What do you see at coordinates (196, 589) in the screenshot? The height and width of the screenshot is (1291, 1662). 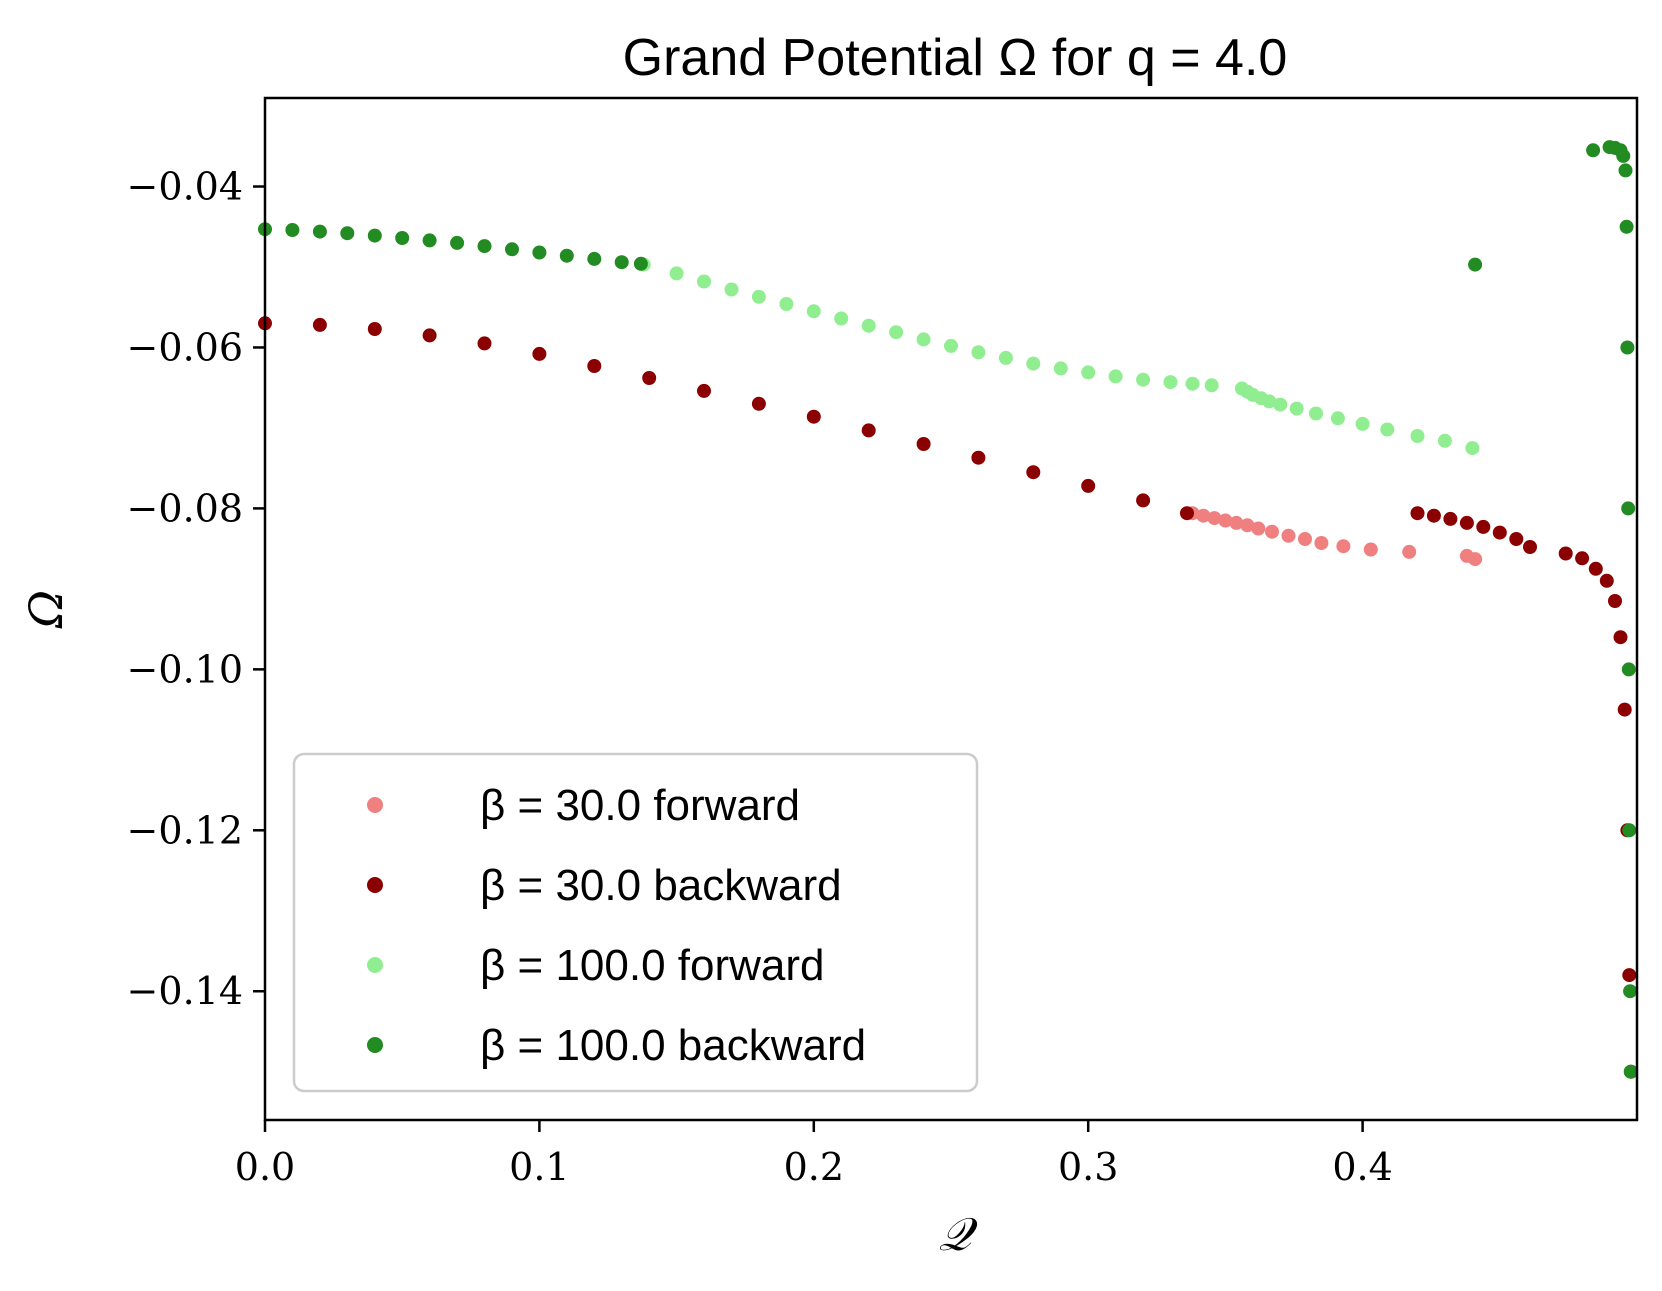 I see `y-axis-ticks: −0.04 −0.06 −0.08 −0.10 −0.12 −0.14` at bounding box center [196, 589].